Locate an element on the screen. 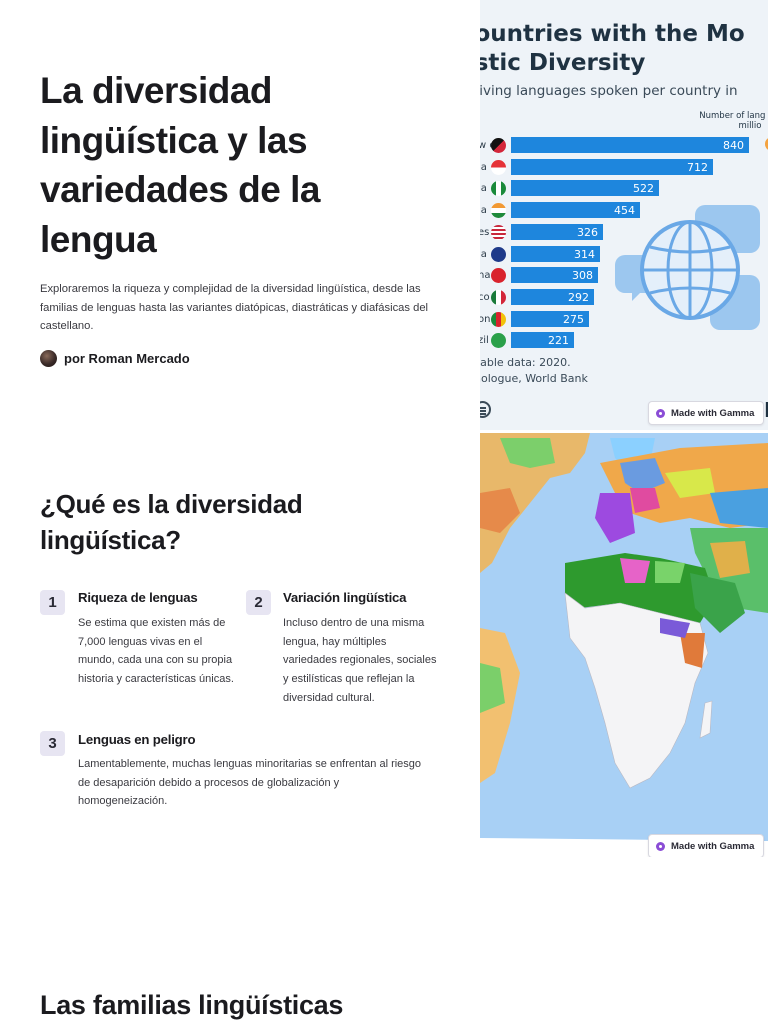 Image resolution: width=768 pixels, height=1024 pixels. numbered-item-1: 1 is located at coordinates (52, 602).